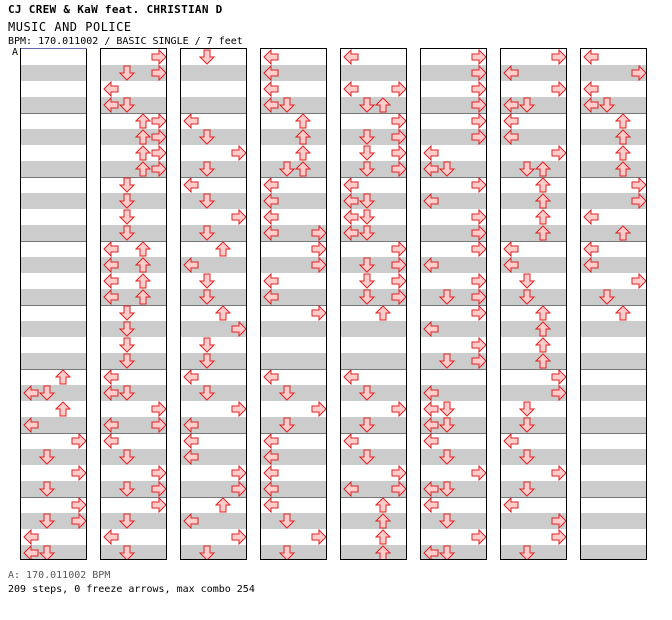  I want to click on bpm-section-marker: A, so click(15, 52).